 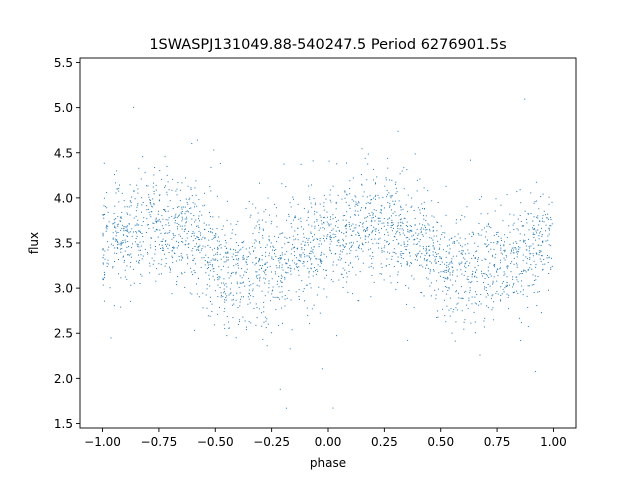 I want to click on x-tick-label: 0.75, so click(x=497, y=442).